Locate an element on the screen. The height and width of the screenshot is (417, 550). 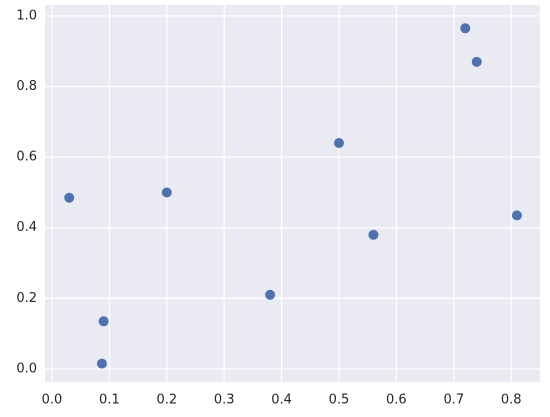
y-tick-label: 0.4 is located at coordinates (26, 227).